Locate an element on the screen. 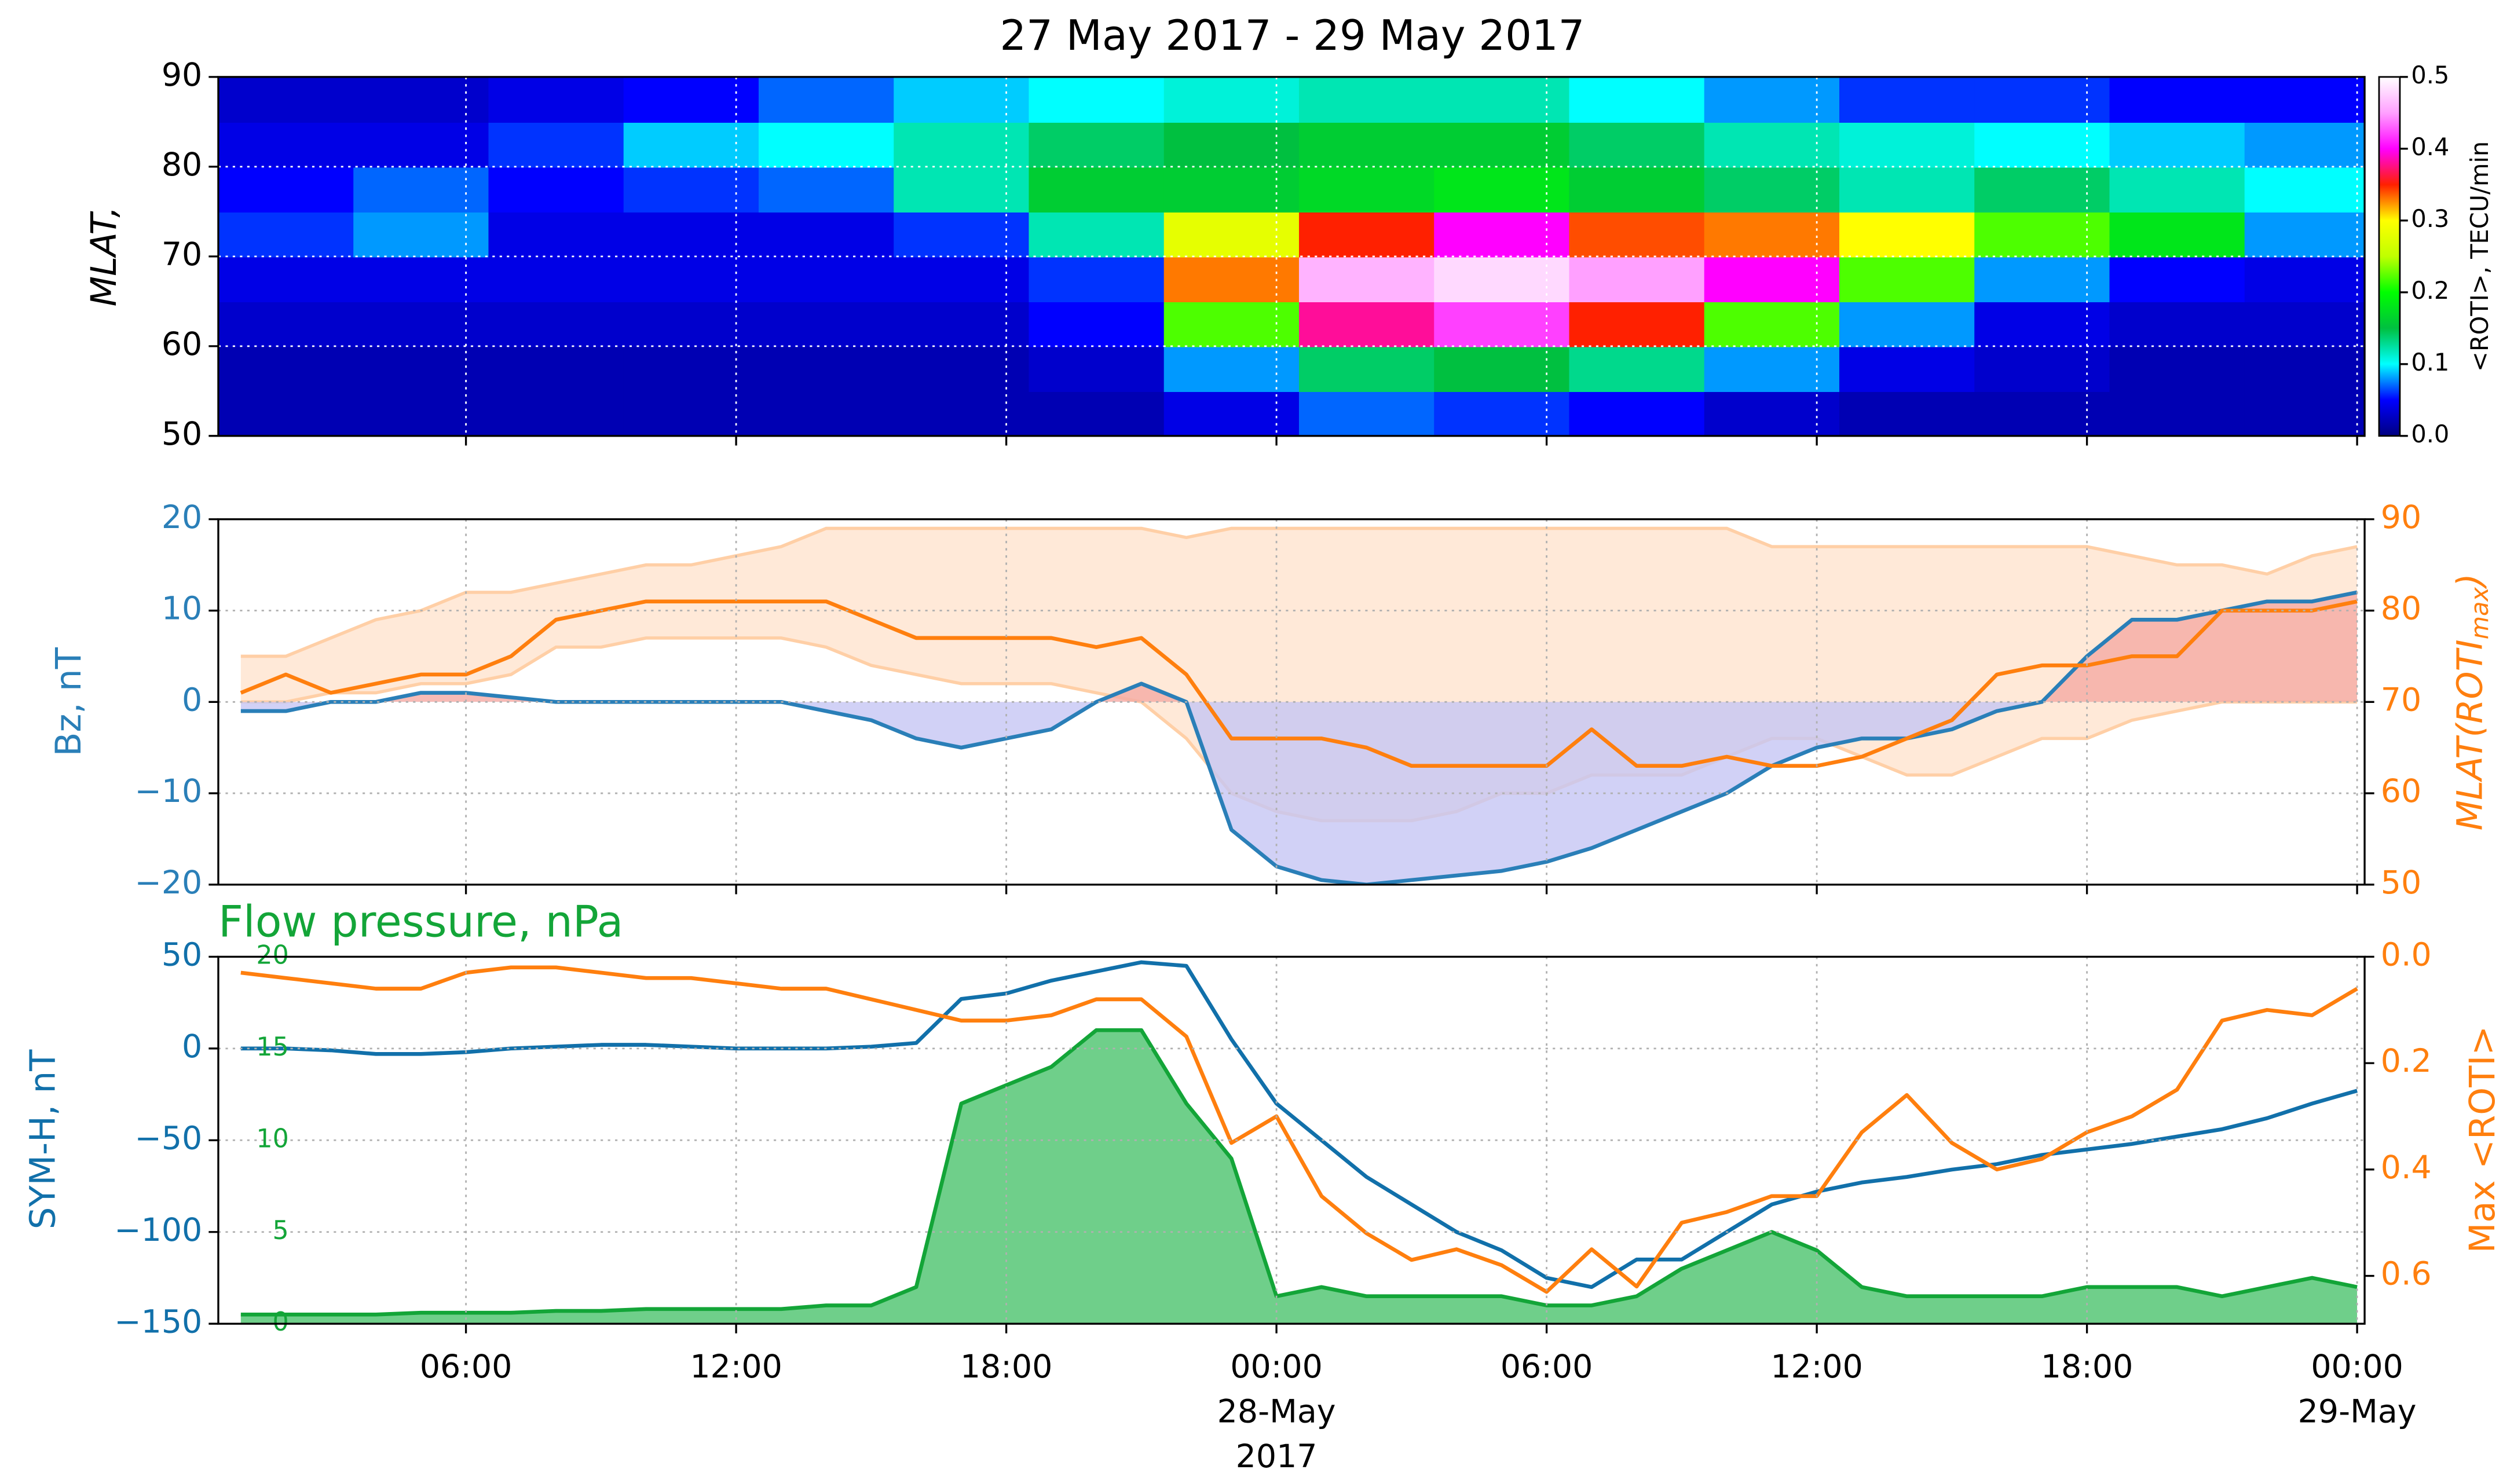  y-tick-label: −100 is located at coordinates (158, 1230).